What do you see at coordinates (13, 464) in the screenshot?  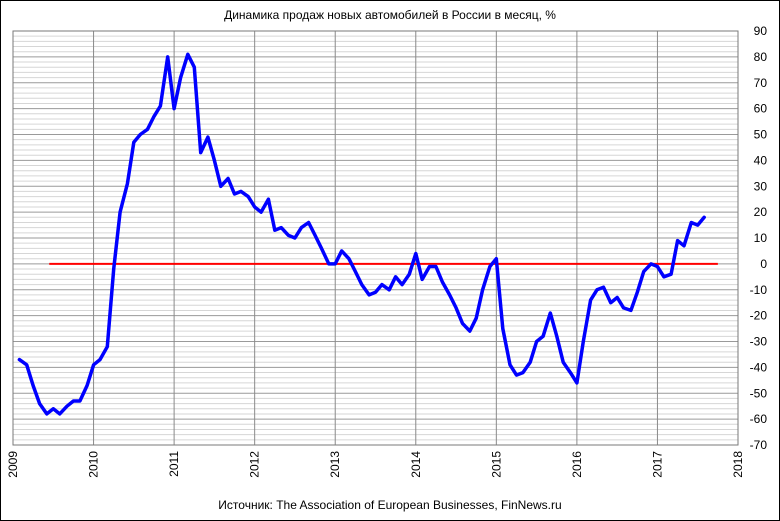 I see `x-tick-label: 2009` at bounding box center [13, 464].